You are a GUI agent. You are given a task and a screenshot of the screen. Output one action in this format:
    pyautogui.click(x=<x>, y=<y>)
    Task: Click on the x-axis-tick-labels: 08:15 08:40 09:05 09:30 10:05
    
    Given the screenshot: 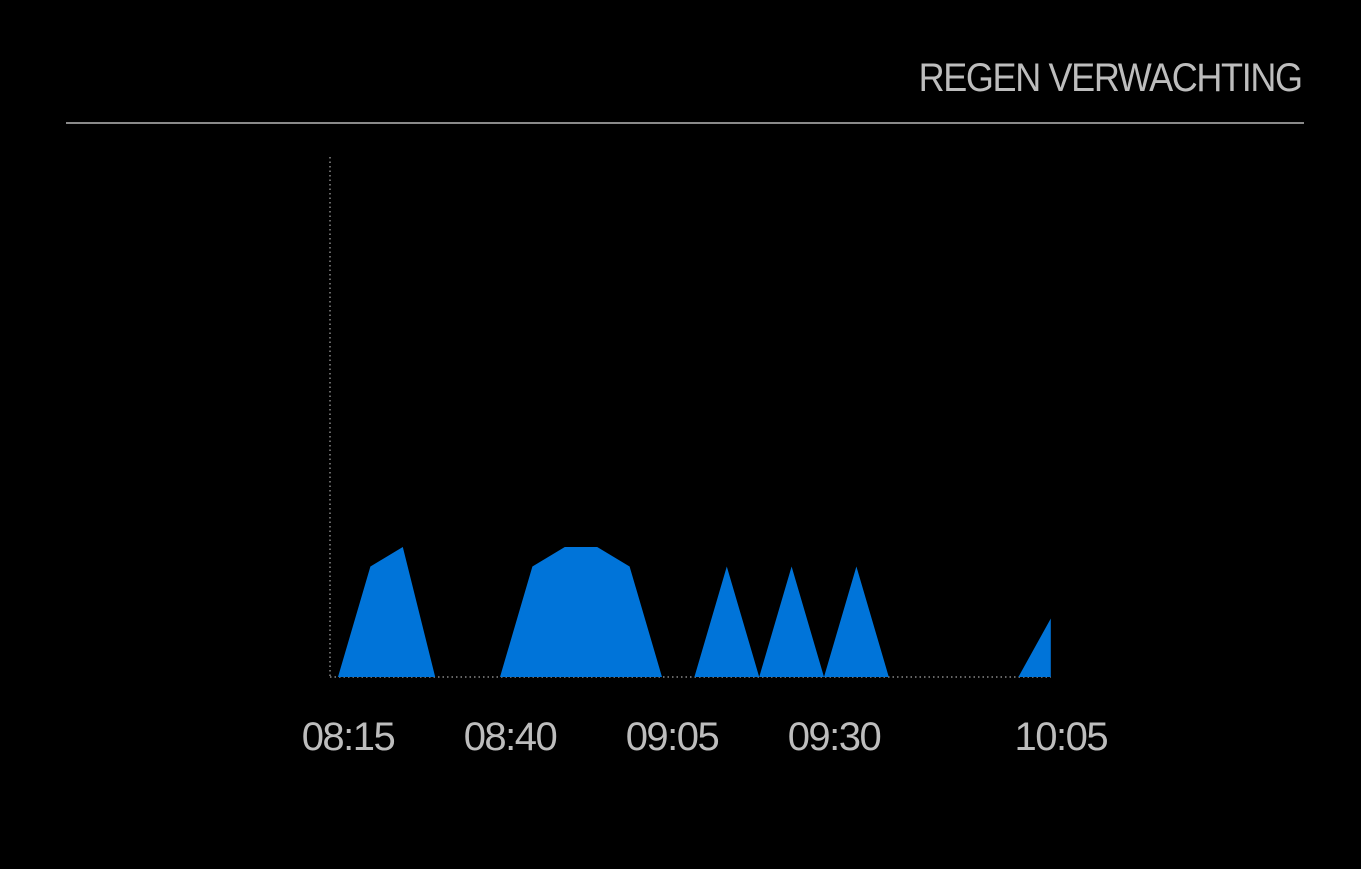 What is the action you would take?
    pyautogui.click(x=705, y=737)
    